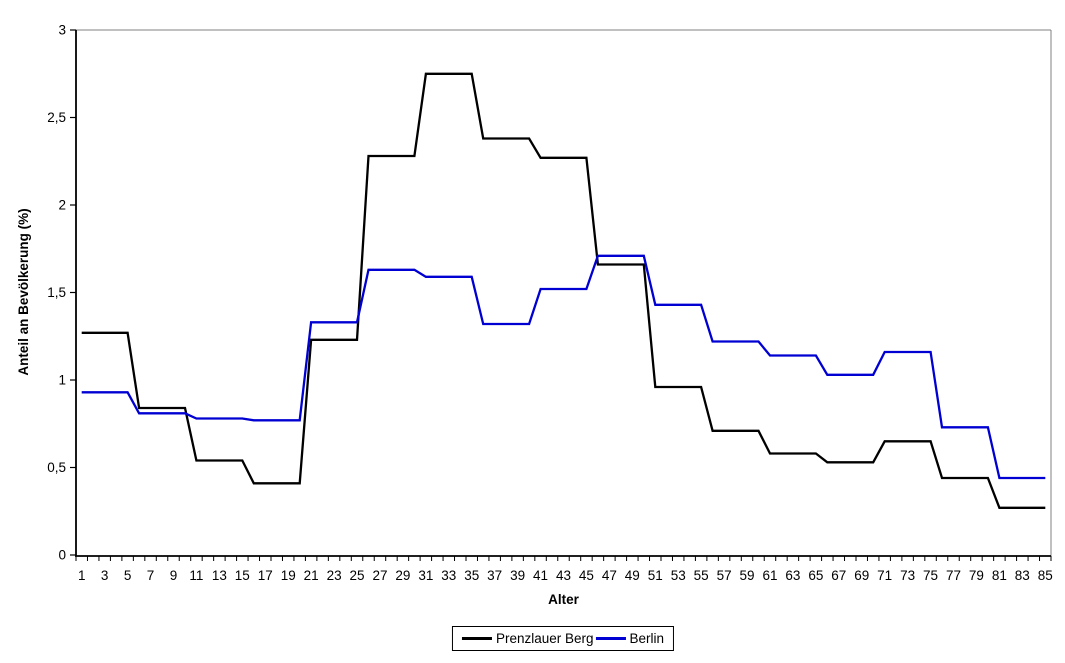 The height and width of the screenshot is (663, 1065). I want to click on x-tick-label: 9, so click(174, 575).